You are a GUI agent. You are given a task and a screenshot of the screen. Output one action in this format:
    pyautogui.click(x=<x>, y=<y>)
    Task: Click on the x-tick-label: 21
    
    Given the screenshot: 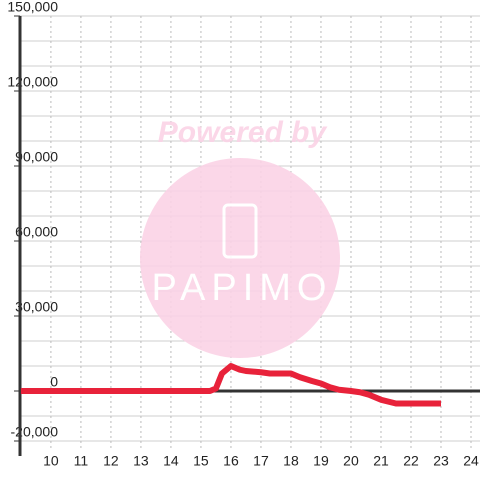 What is the action you would take?
    pyautogui.click(x=381, y=461)
    